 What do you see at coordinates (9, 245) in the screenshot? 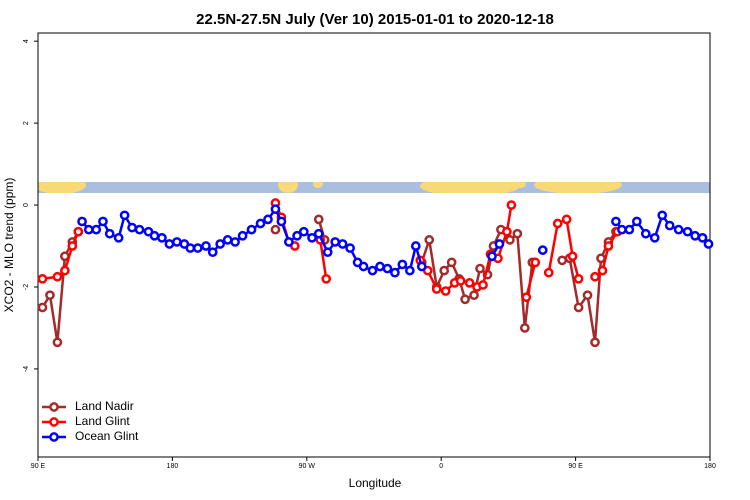
I see `y-axis-label: XCO2 - MLO trend (ppm)` at bounding box center [9, 245].